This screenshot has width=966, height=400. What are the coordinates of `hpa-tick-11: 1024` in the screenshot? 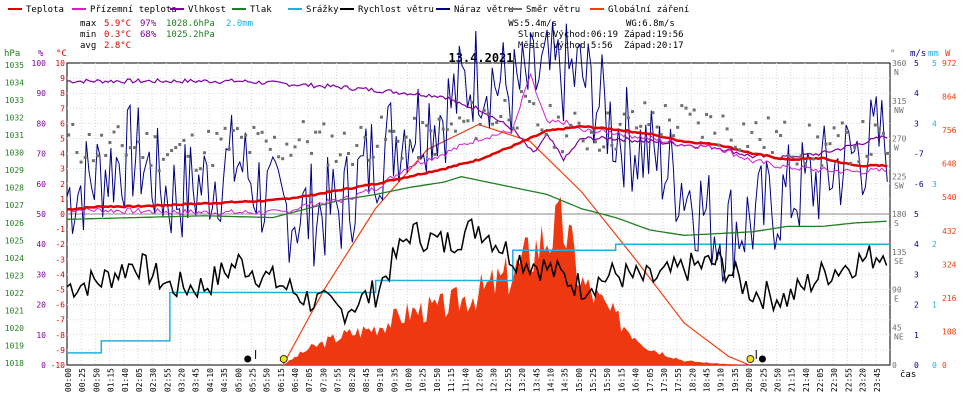 It's located at (14, 258).